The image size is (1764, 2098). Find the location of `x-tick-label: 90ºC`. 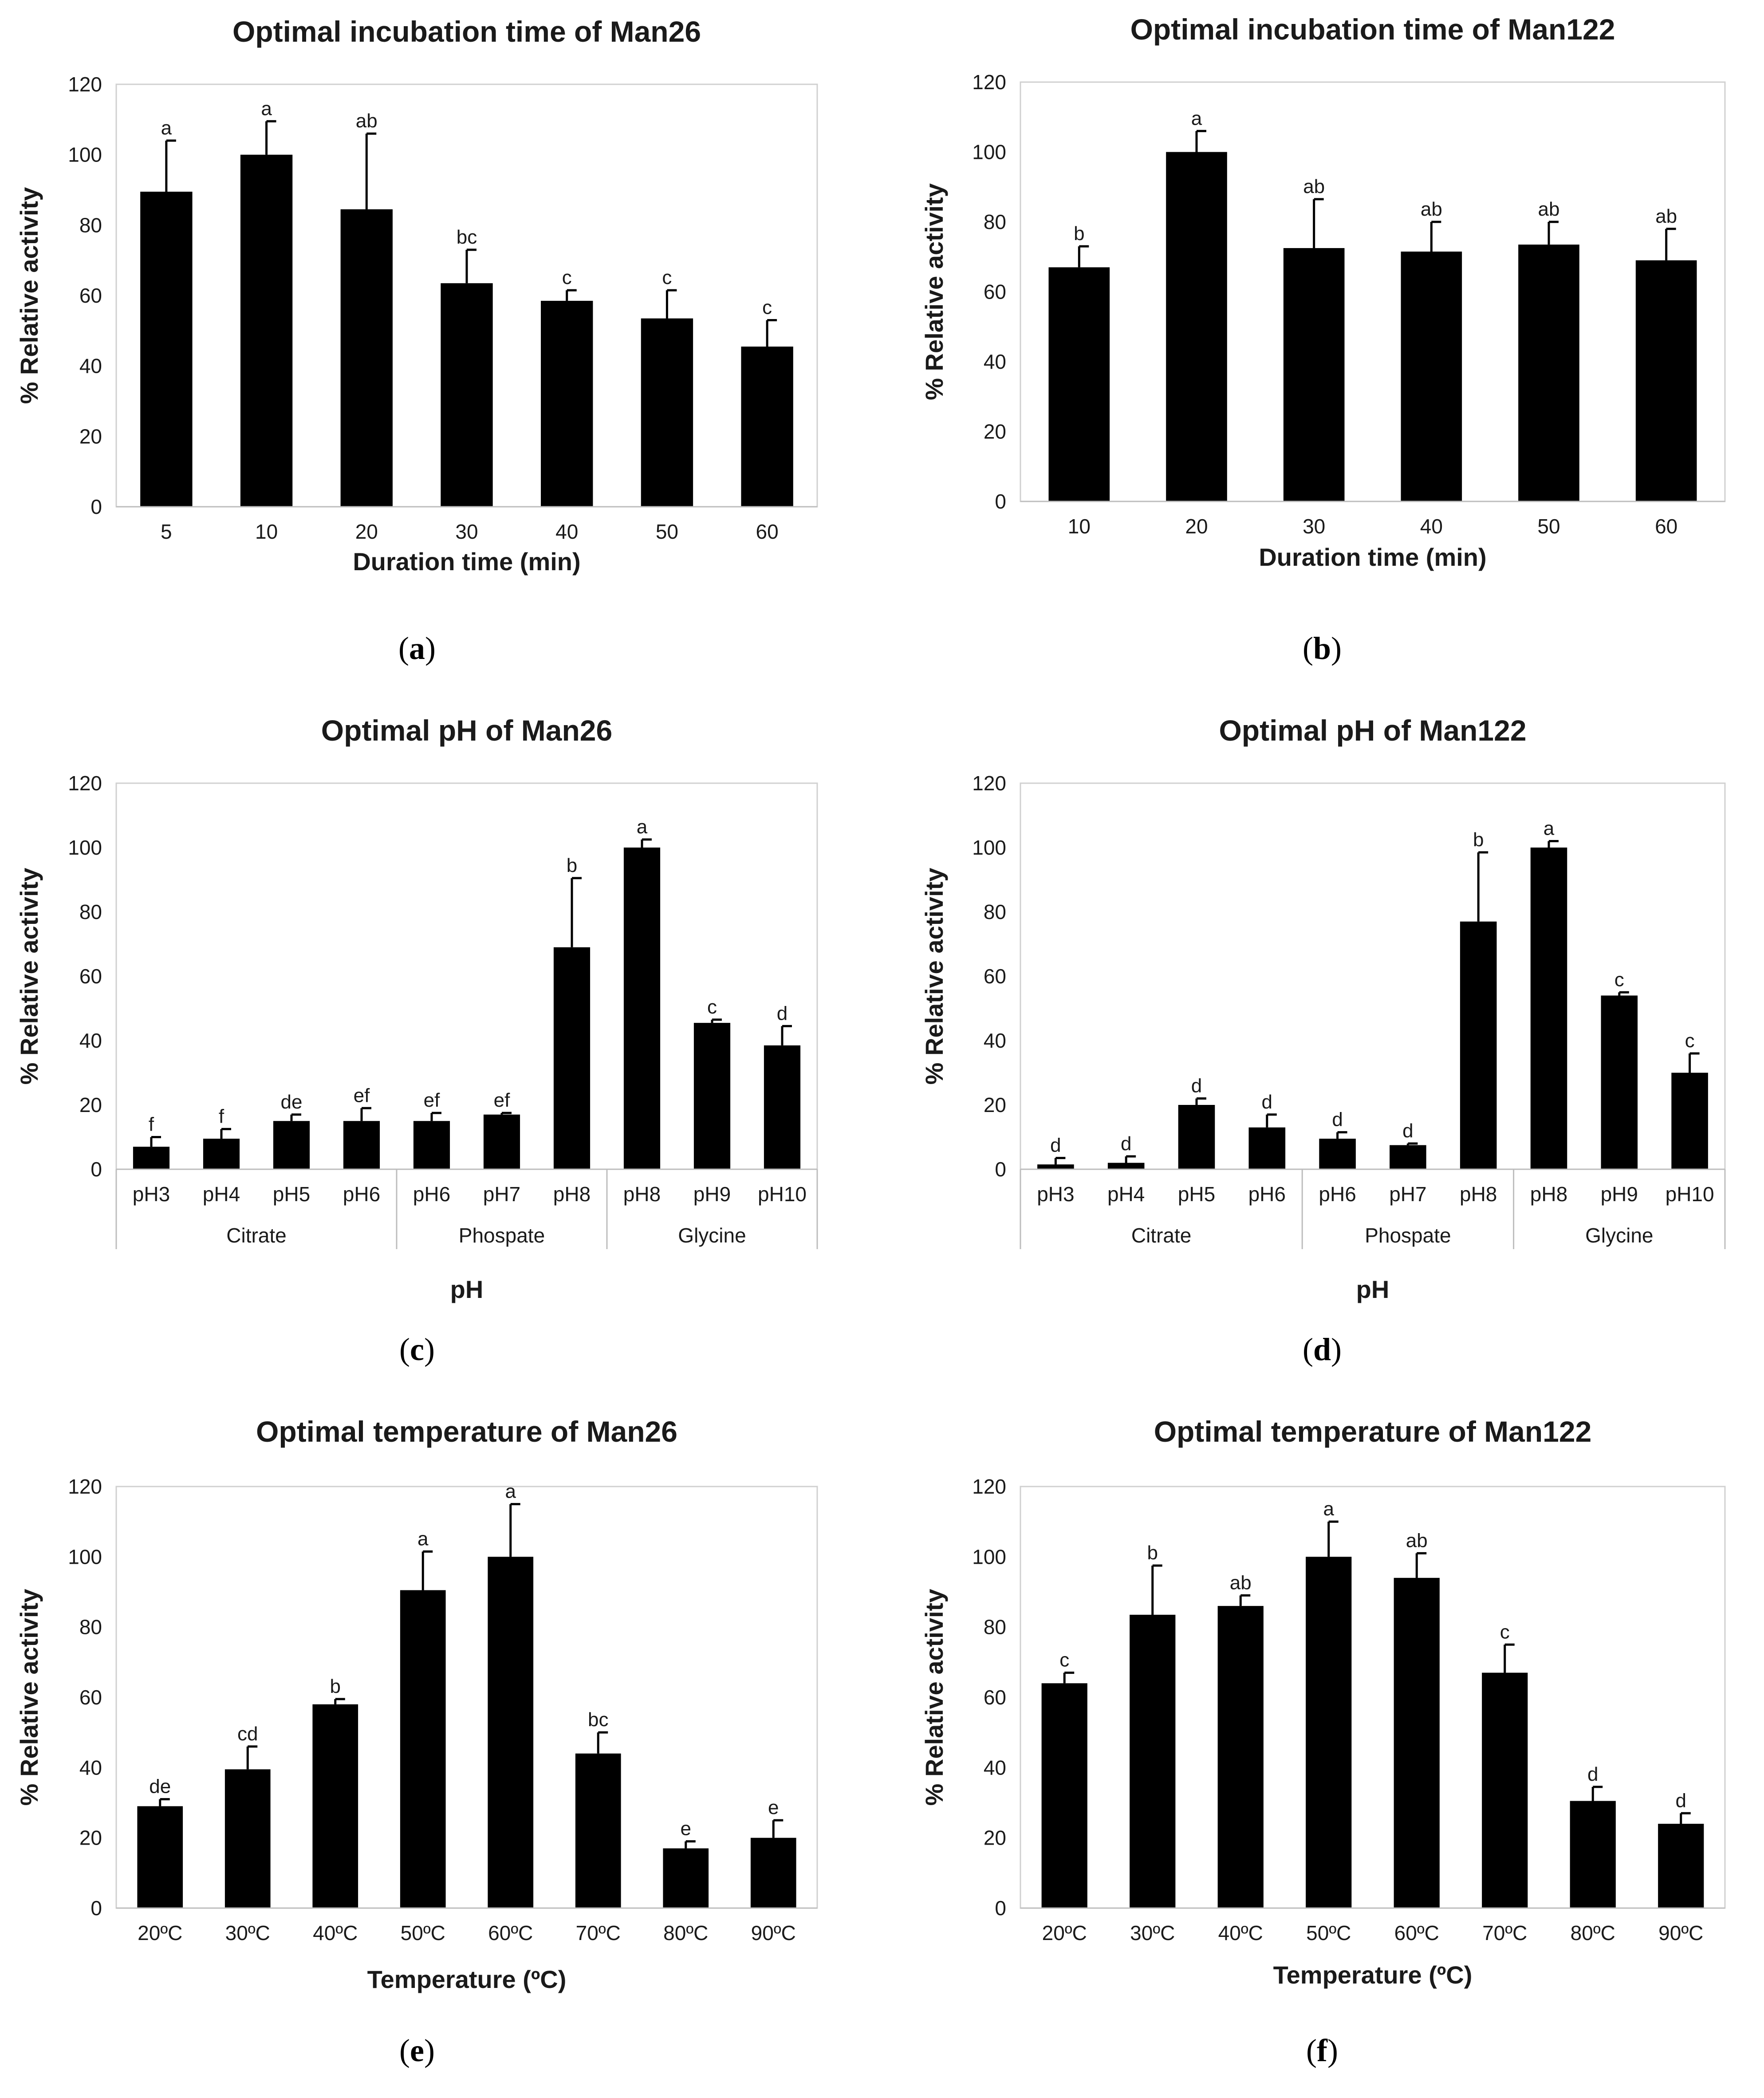

x-tick-label: 90ºC is located at coordinates (773, 1933).